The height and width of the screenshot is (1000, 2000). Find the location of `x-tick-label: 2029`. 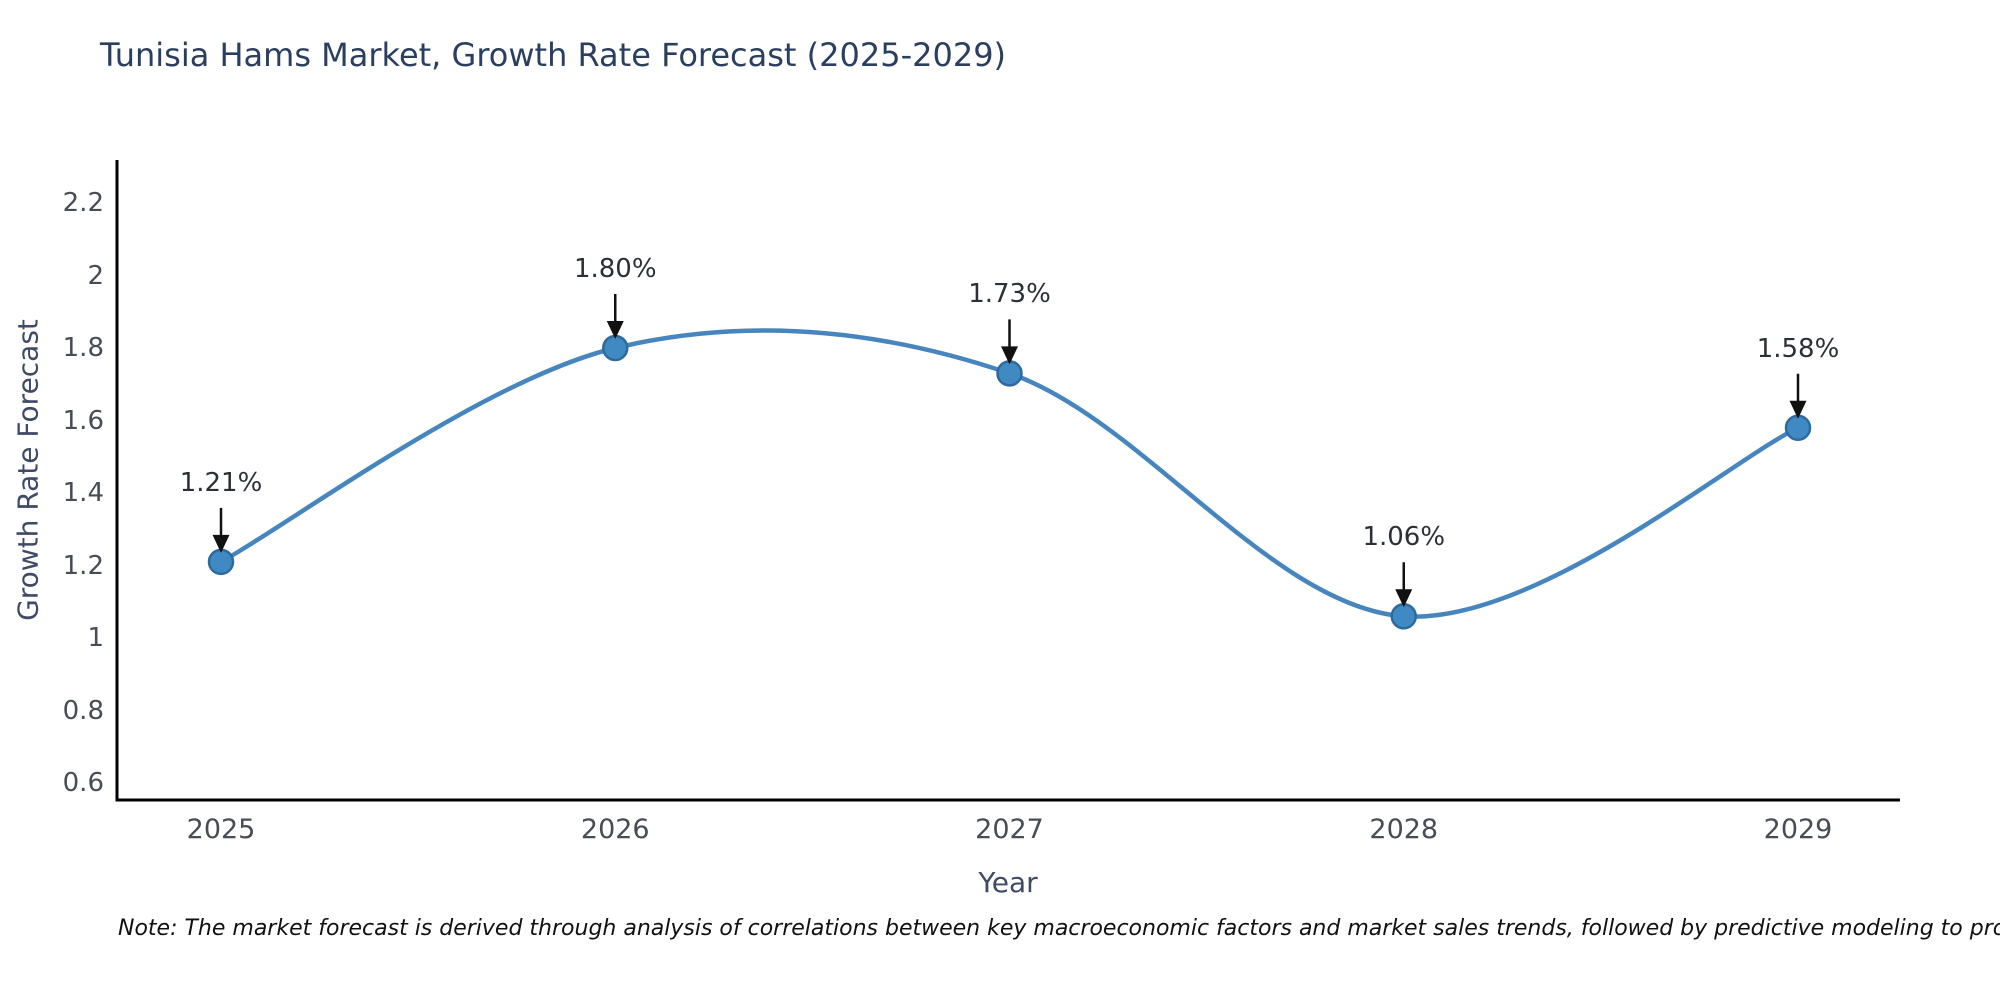

x-tick-label: 2029 is located at coordinates (1798, 829).